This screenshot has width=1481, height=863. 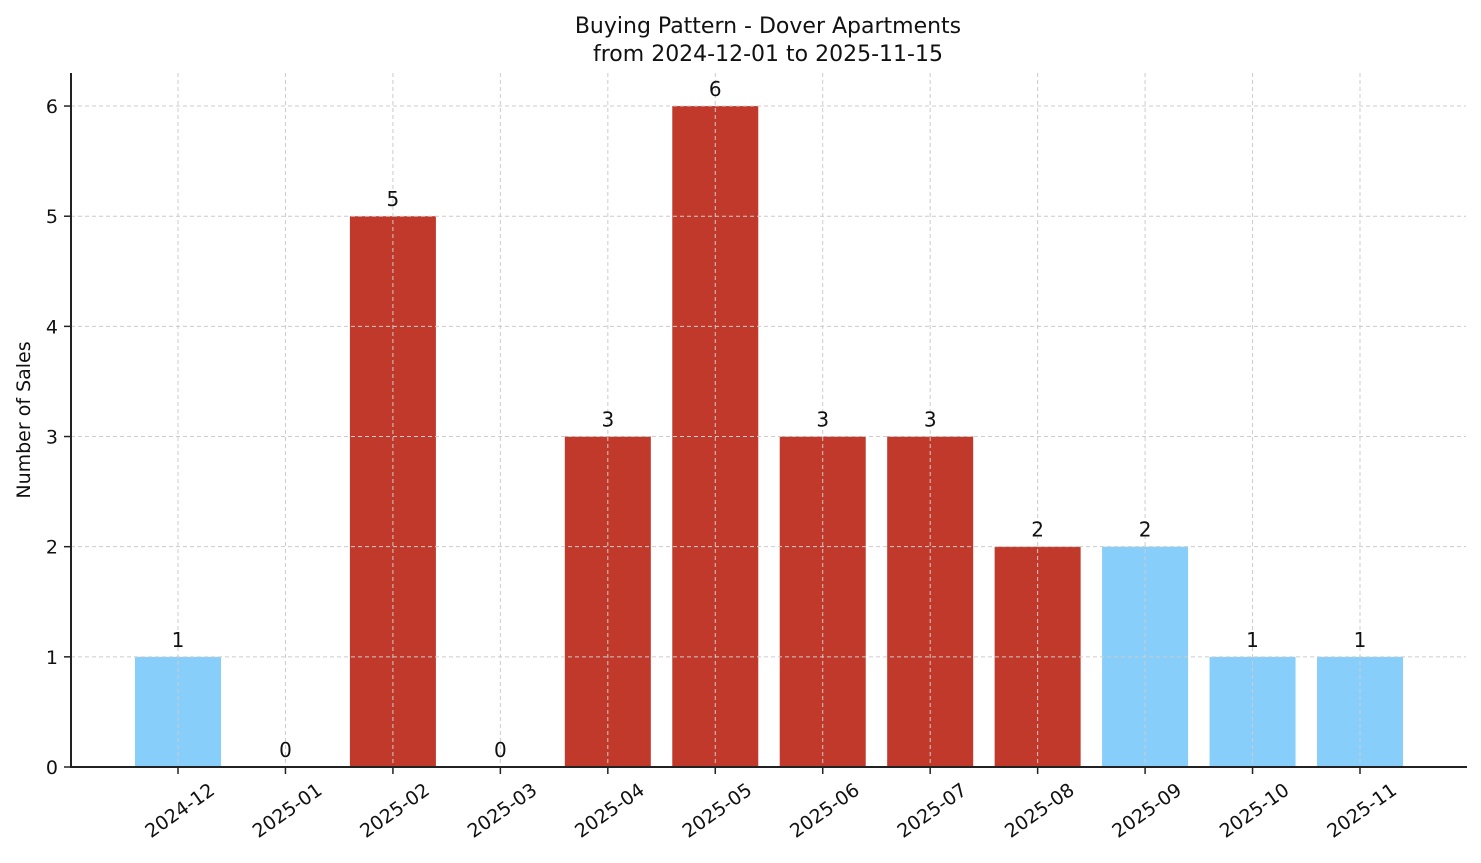 What do you see at coordinates (1255, 811) in the screenshot?
I see `x-tick-label: 2025-10` at bounding box center [1255, 811].